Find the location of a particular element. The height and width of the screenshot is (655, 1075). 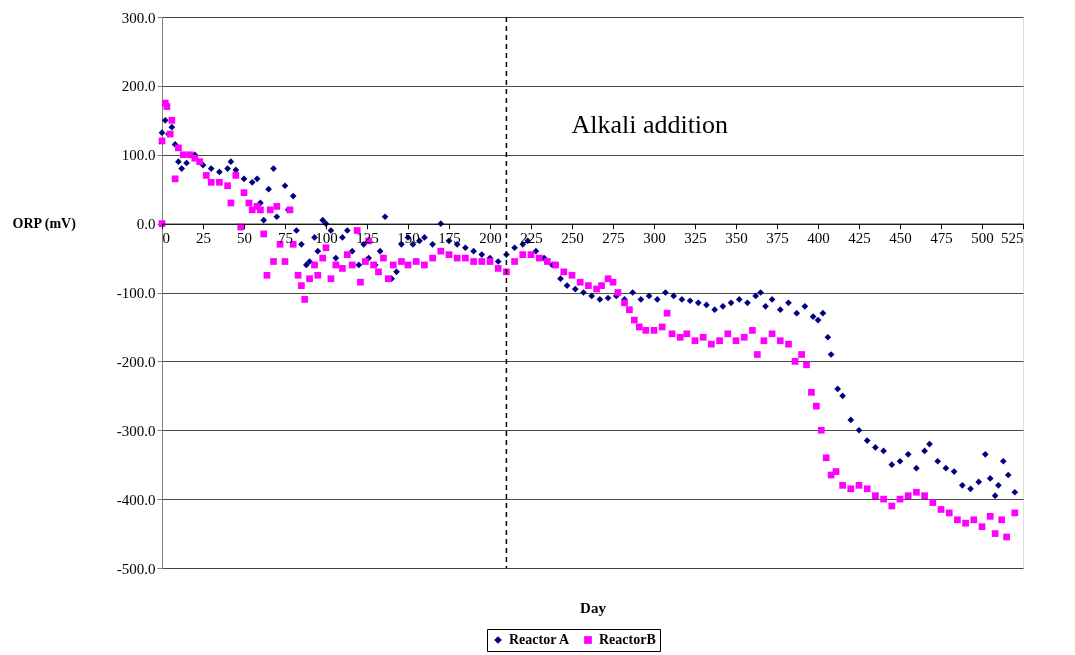

x-tick-label: 400 is located at coordinates (818, 238).